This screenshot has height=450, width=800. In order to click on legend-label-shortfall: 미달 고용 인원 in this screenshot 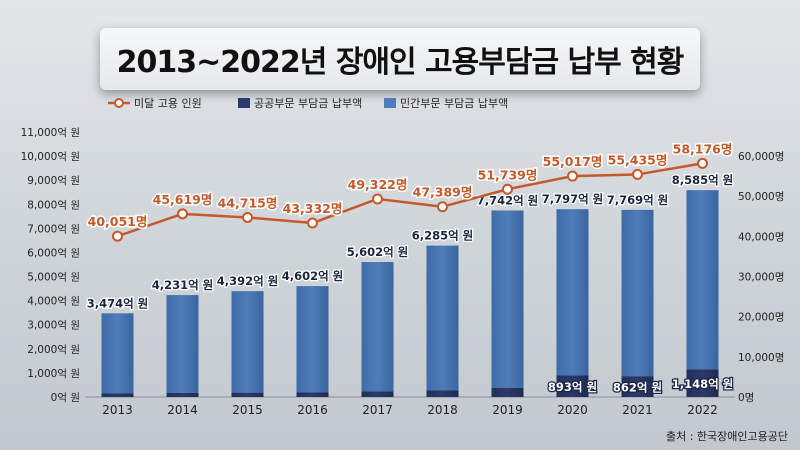, I will do `click(168, 103)`.